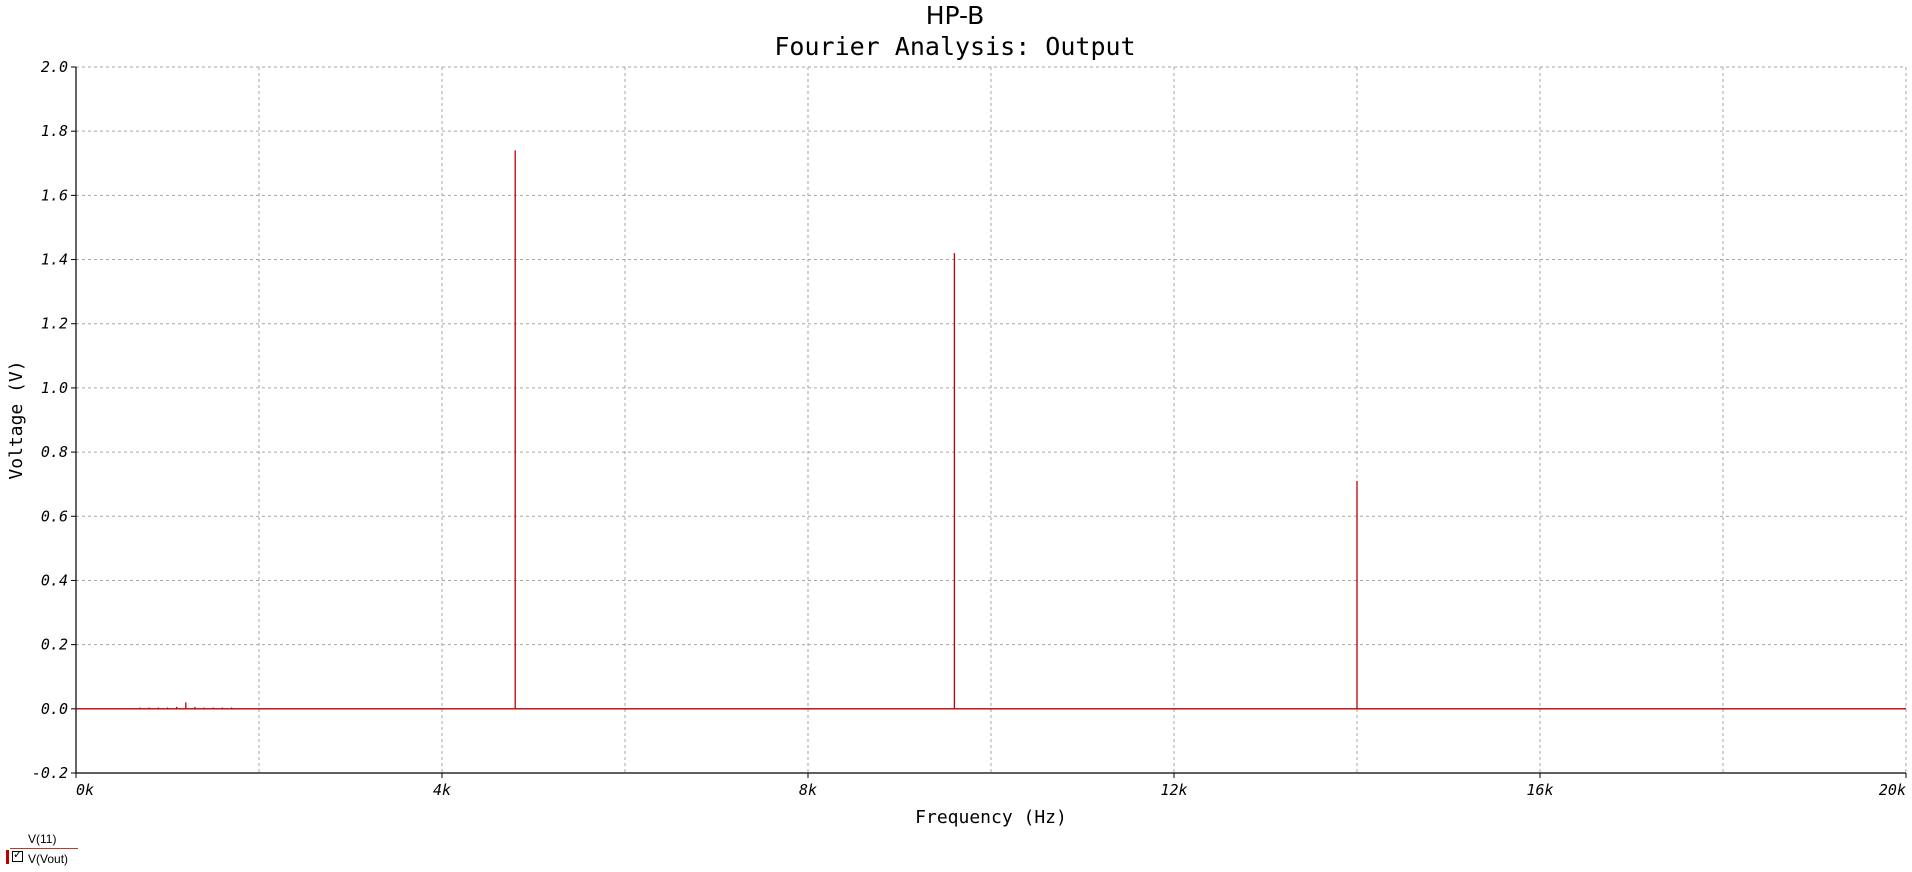 Image resolution: width=1912 pixels, height=872 pixels. Describe the element at coordinates (54, 131) in the screenshot. I see `y-tick-label: 1.8` at that location.